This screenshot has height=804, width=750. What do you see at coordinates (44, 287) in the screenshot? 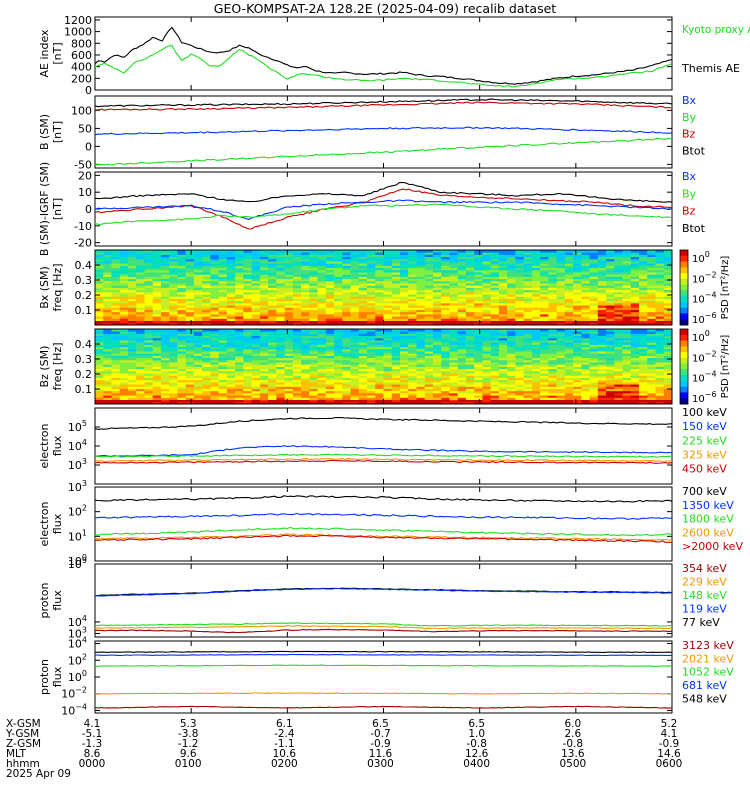
I see `y-axis-label: Bx (SM)` at bounding box center [44, 287].